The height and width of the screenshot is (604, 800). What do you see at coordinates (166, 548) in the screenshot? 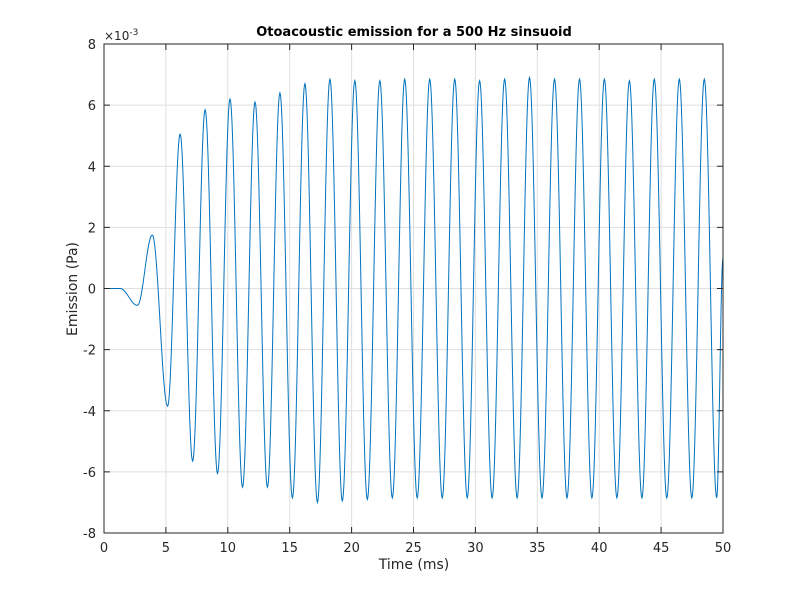
I see `x-tick-label: 5` at bounding box center [166, 548].